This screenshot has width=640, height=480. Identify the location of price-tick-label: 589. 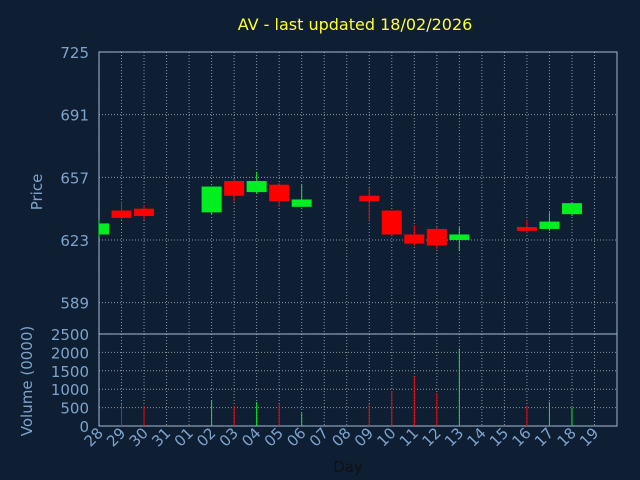
(74, 304).